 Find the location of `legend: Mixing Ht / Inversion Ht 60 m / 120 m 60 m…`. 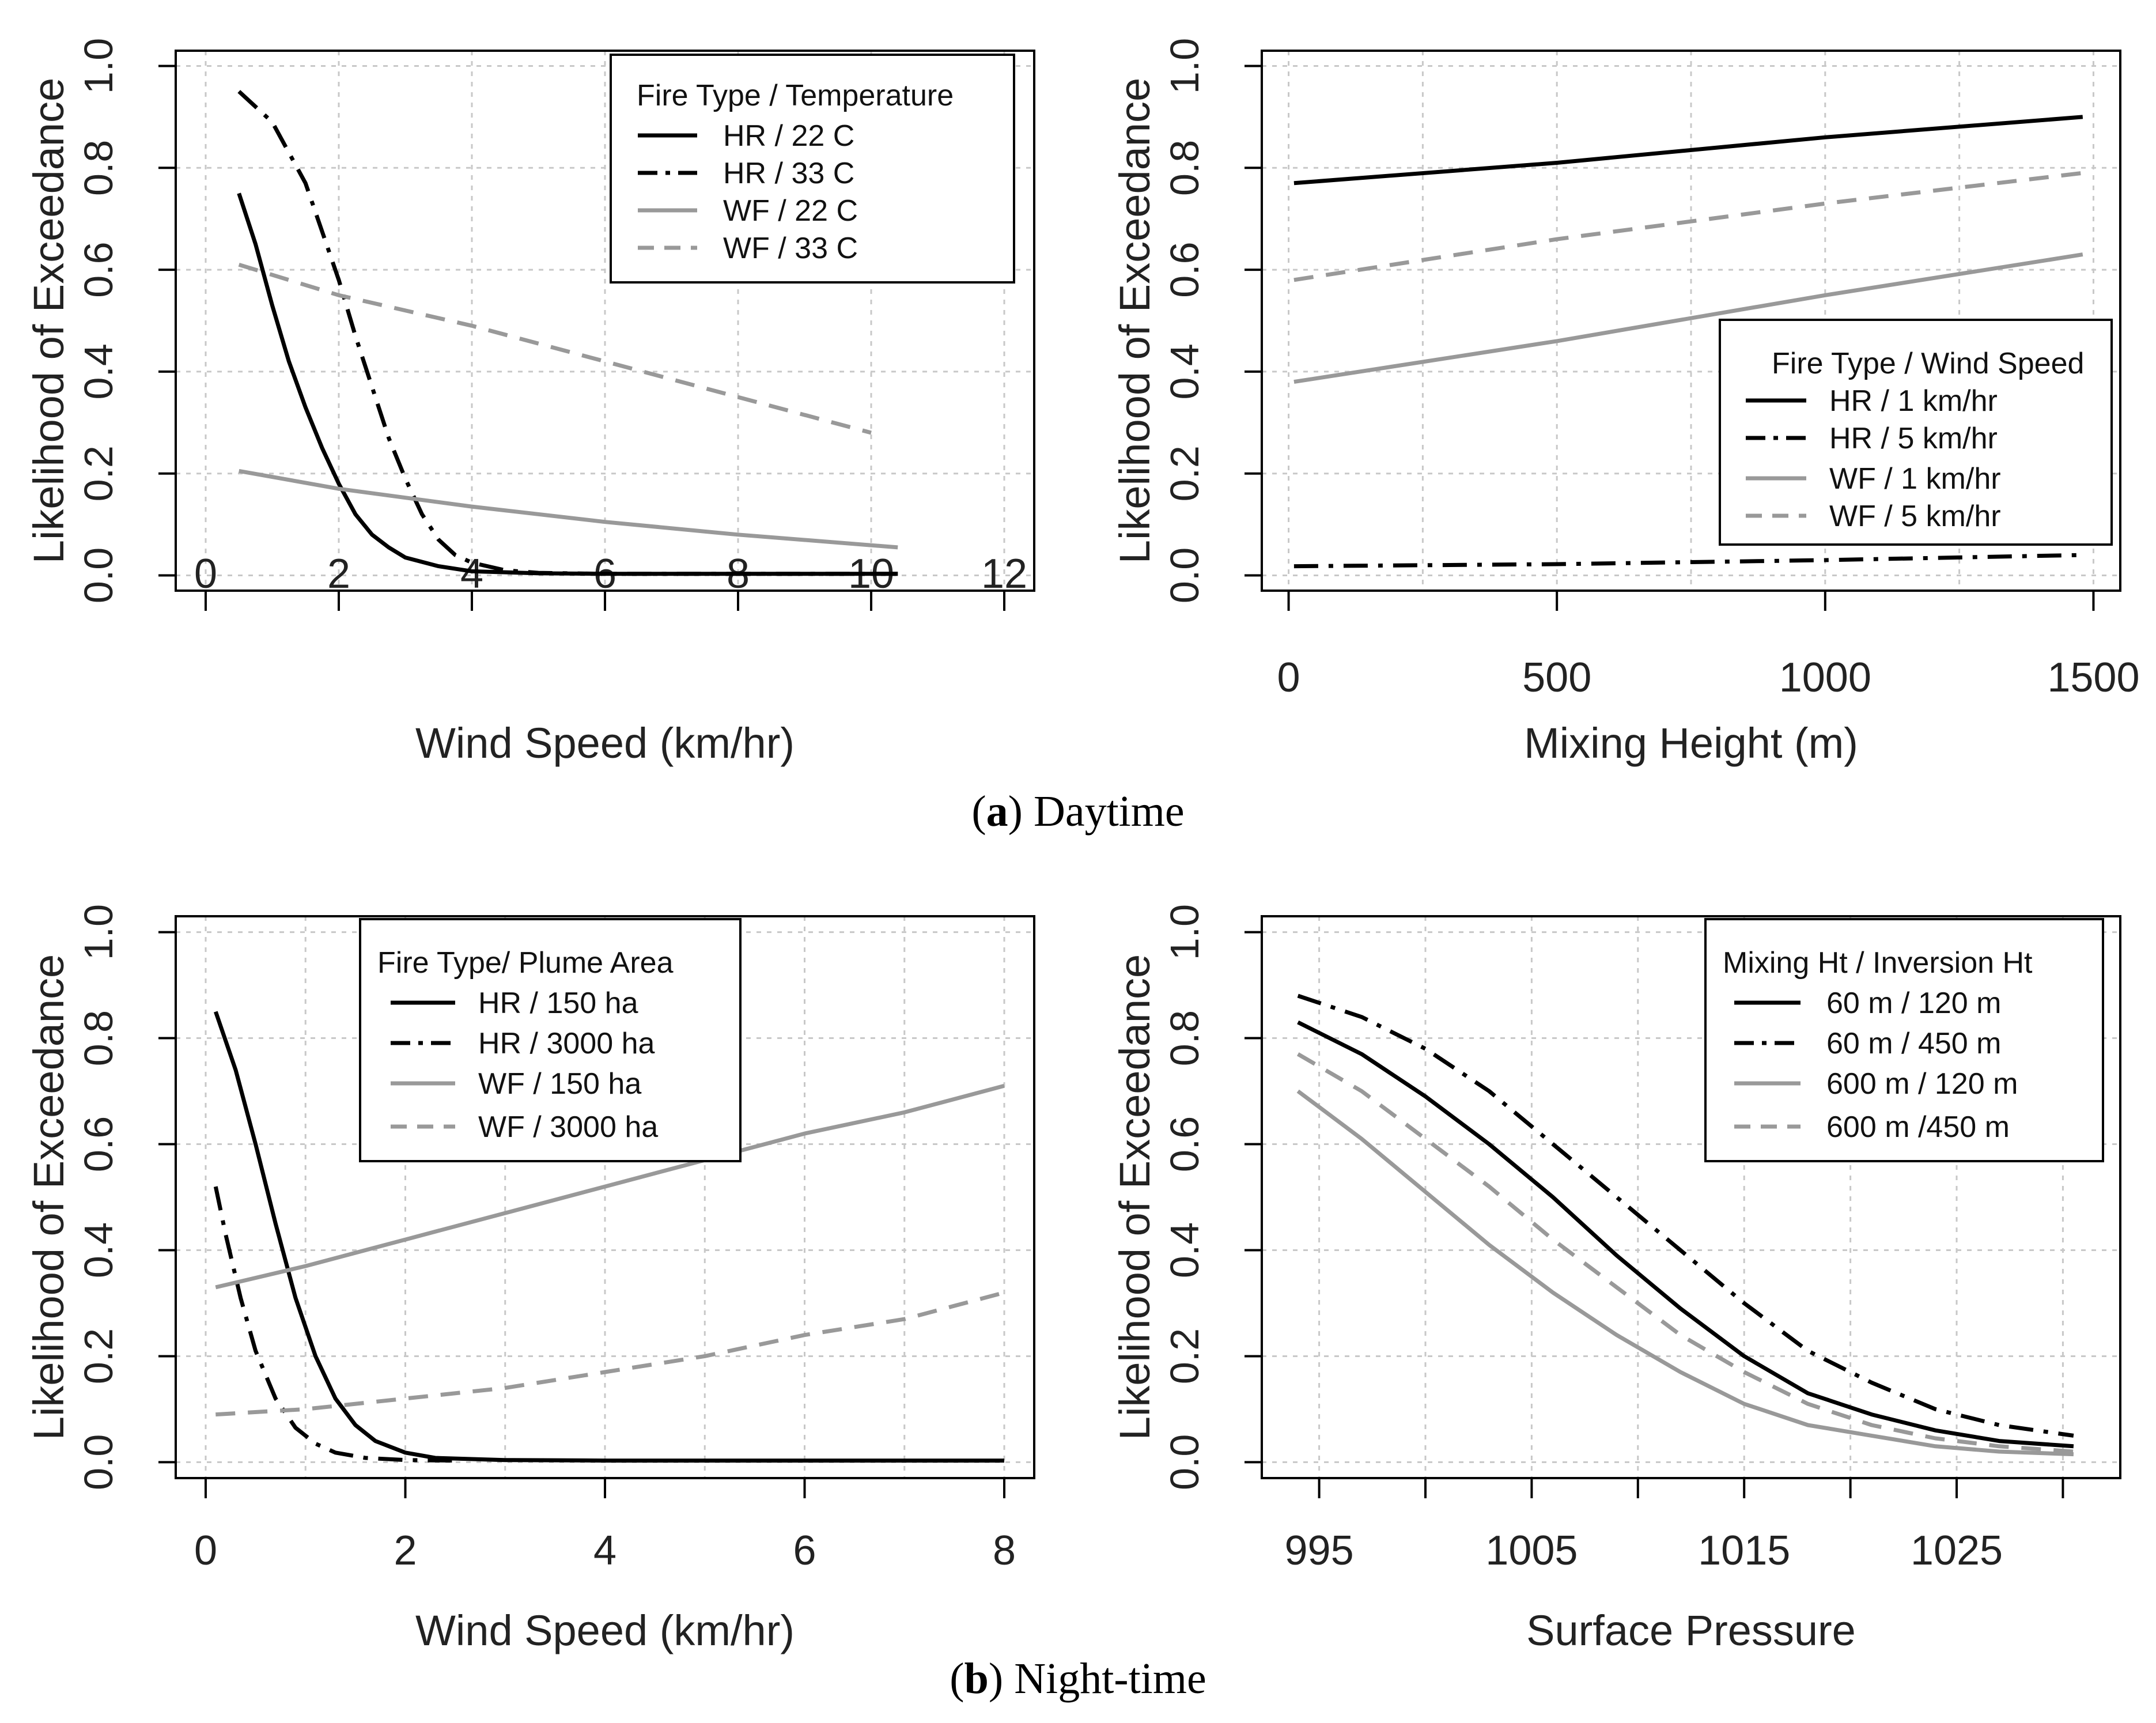

legend: Mixing Ht / Inversion Ht 60 m / 120 m 60 m… is located at coordinates (1904, 1040).